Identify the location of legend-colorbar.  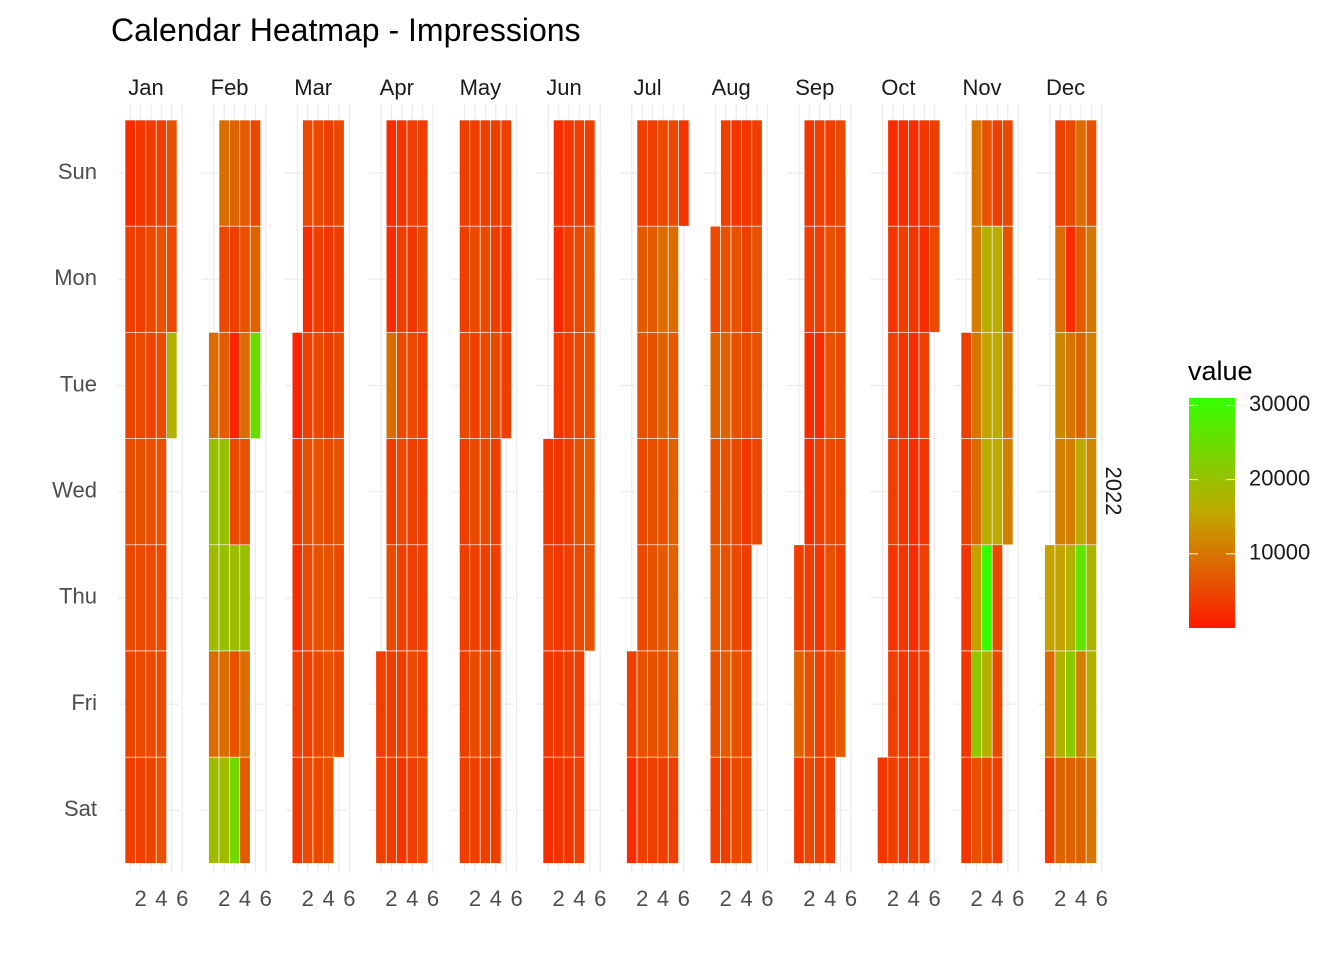
(1212, 513).